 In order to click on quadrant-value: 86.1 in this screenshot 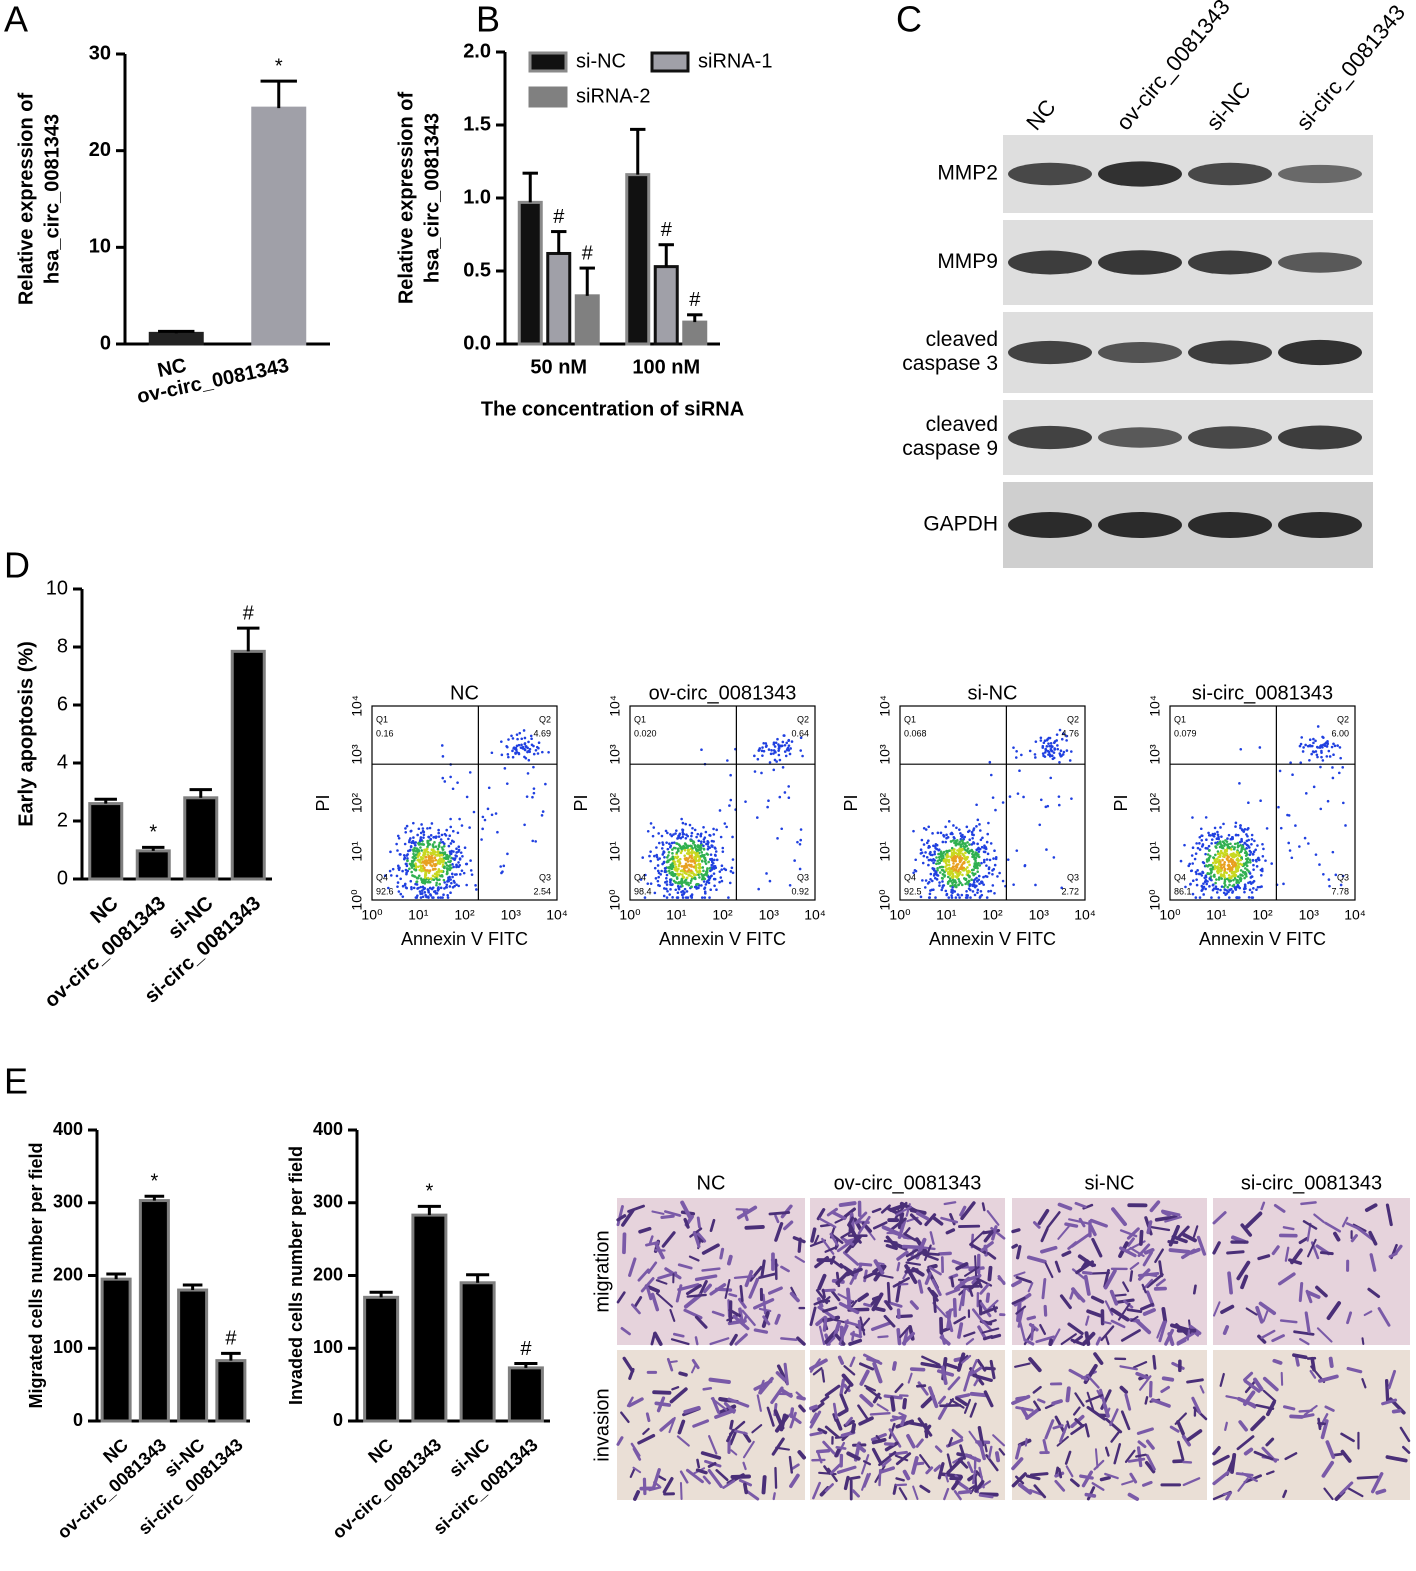, I will do `click(1183, 891)`.